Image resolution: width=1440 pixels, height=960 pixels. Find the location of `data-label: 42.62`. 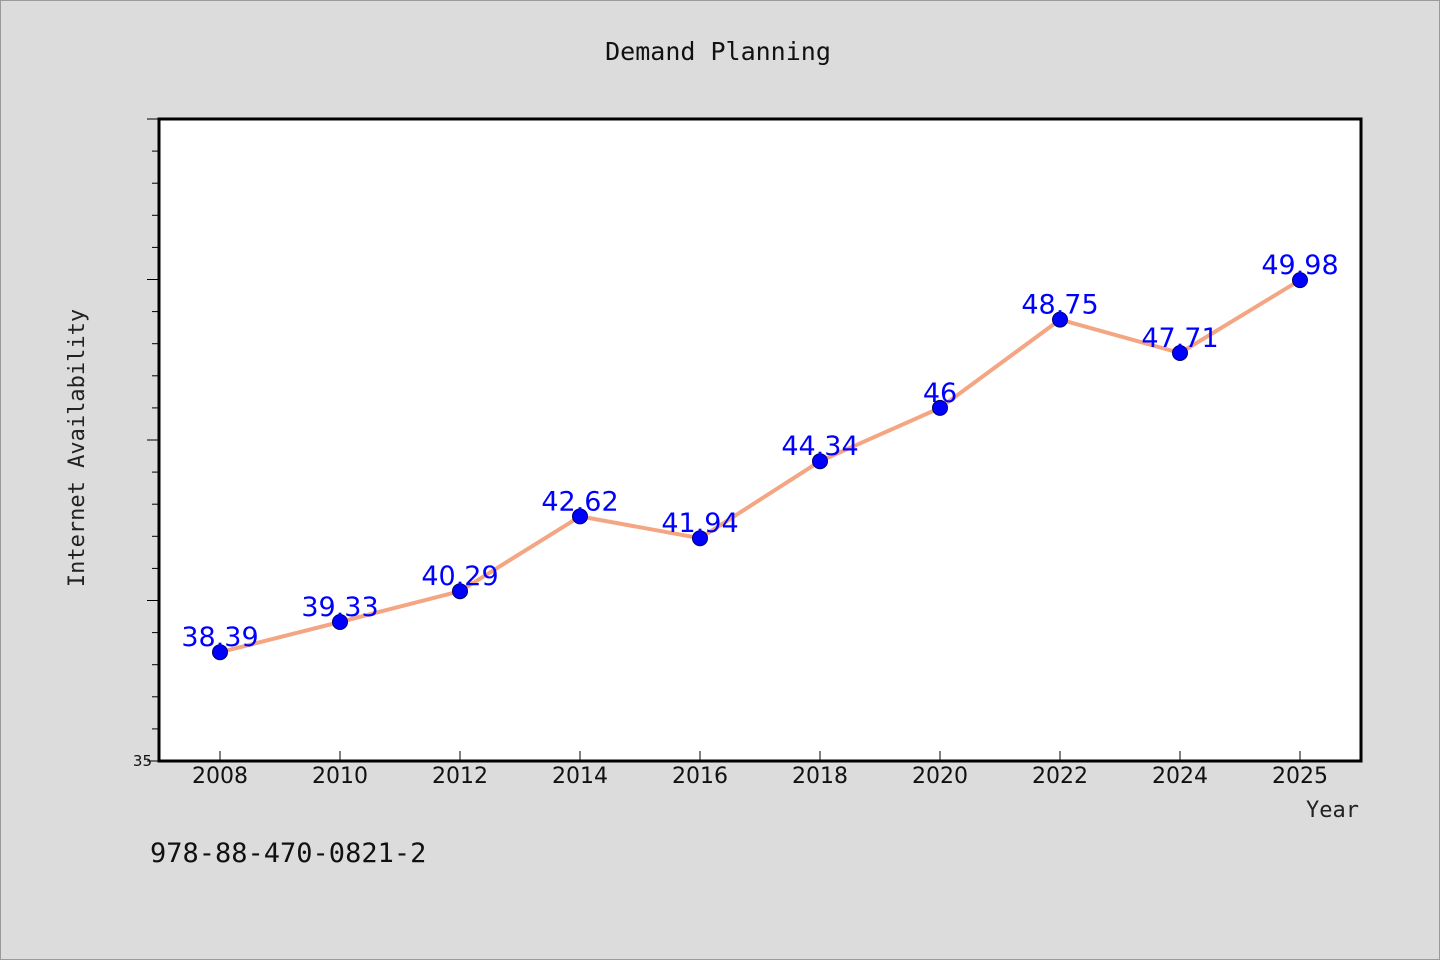

data-label: 42.62 is located at coordinates (579, 501).